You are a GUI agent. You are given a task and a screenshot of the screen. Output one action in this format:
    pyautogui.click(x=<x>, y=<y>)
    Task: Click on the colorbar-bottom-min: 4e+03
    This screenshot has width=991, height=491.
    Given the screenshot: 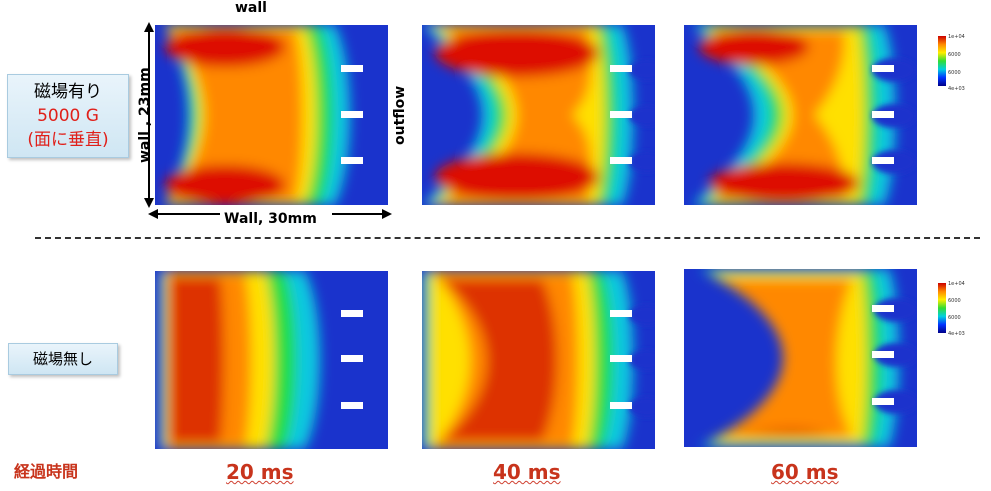 What is the action you would take?
    pyautogui.click(x=956, y=334)
    